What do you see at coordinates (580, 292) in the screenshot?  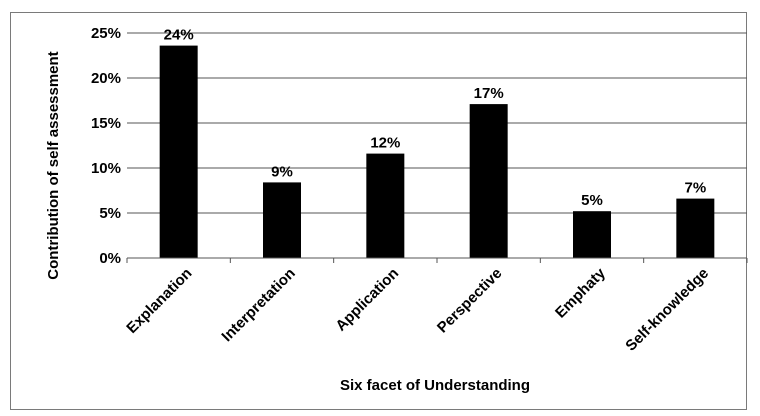 I see `x-tick-label: Emphaty` at bounding box center [580, 292].